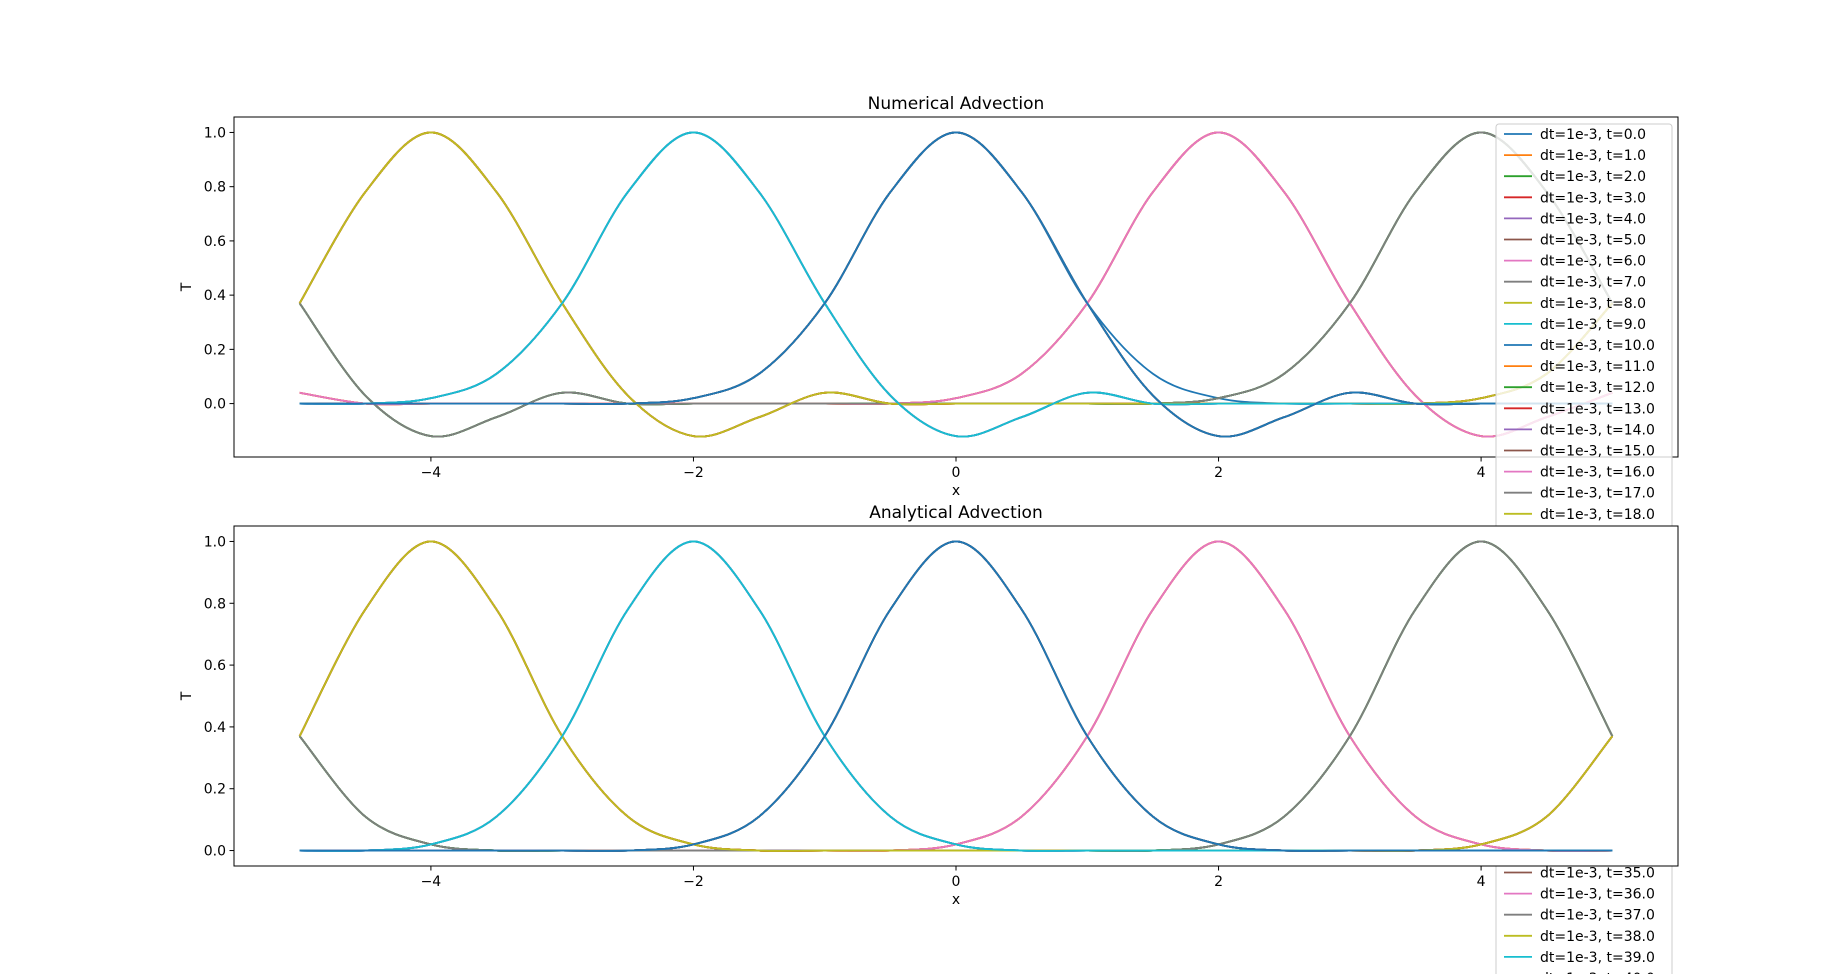 This screenshot has width=1848, height=974. What do you see at coordinates (1597, 409) in the screenshot?
I see `legend-label: dt=1e-3, t=13.0` at bounding box center [1597, 409].